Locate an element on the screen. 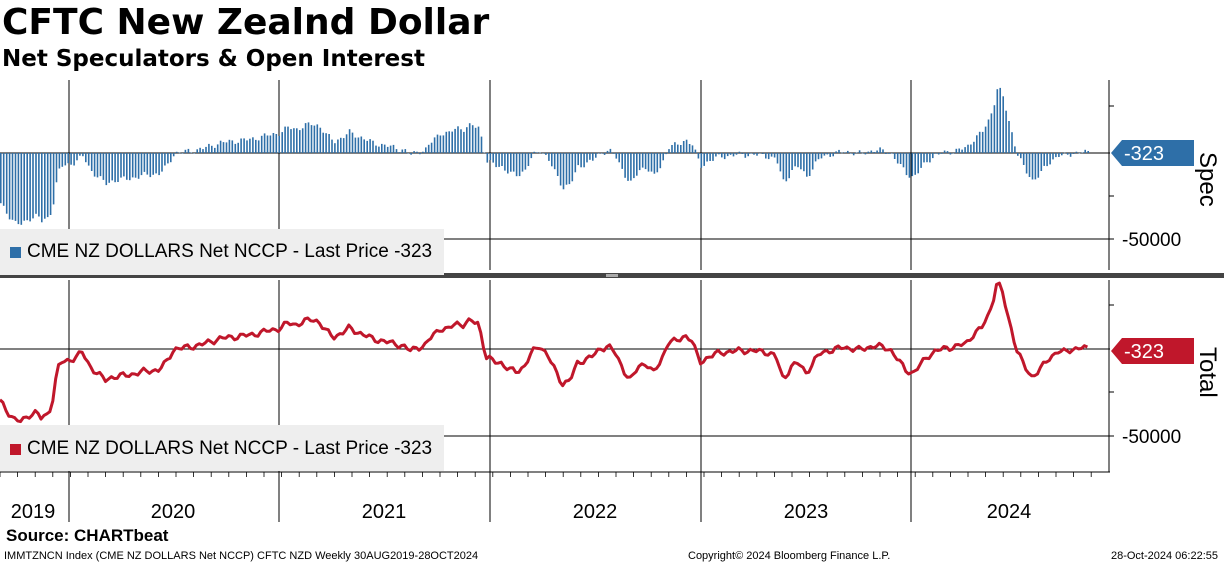  spec-last-price-tag-shape is located at coordinates (1152, 153).